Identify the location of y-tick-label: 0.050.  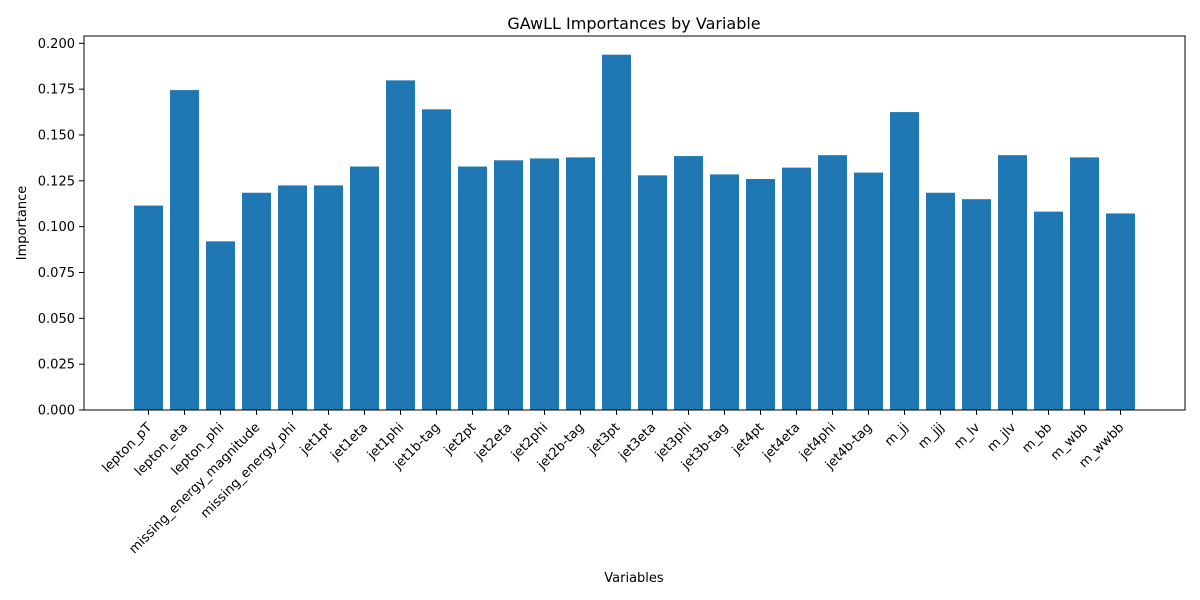
(56, 319).